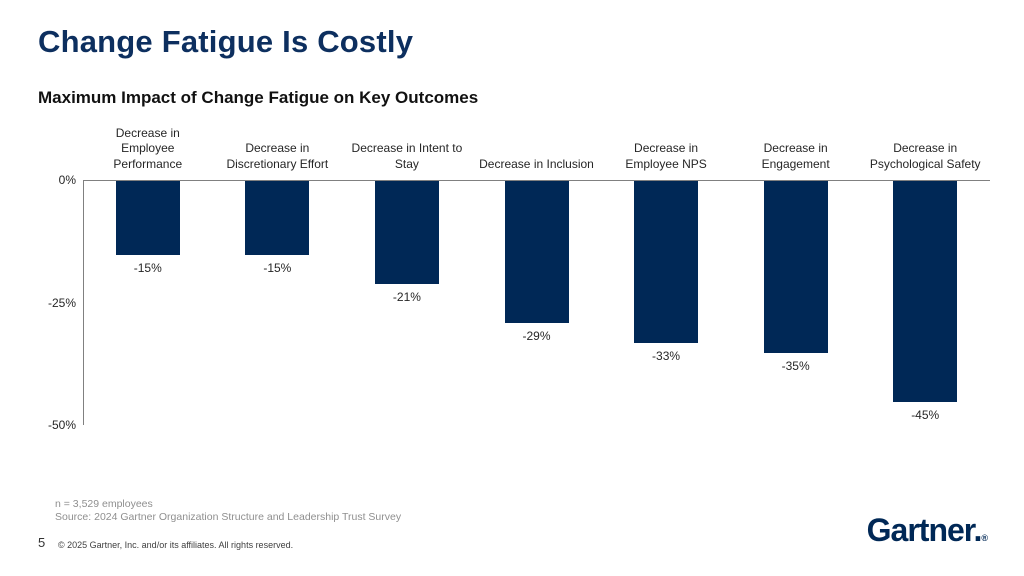 The width and height of the screenshot is (1024, 576). What do you see at coordinates (83, 302) in the screenshot?
I see `y-axis-line` at bounding box center [83, 302].